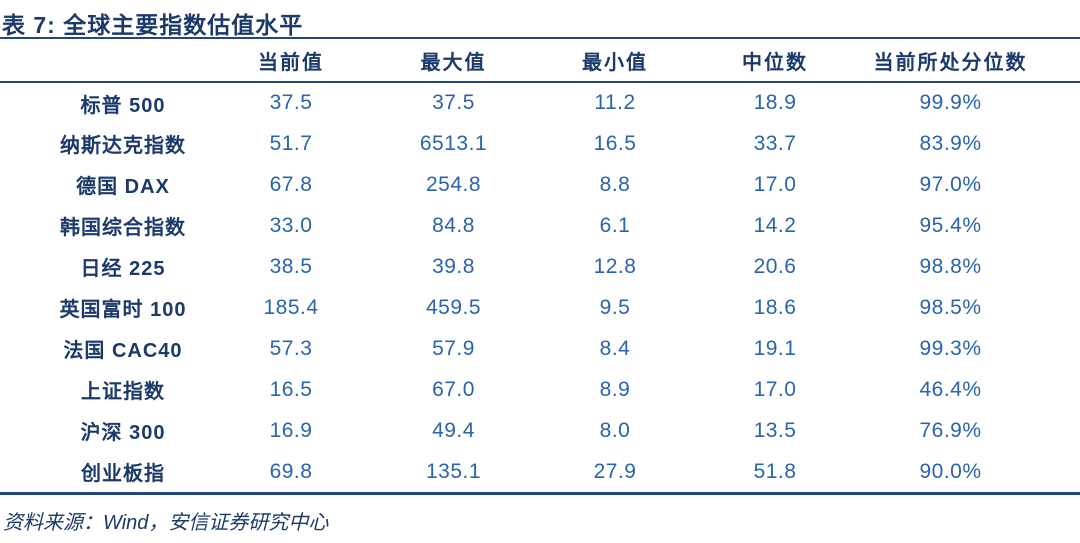 The image size is (1080, 543). What do you see at coordinates (950, 389) in the screenshot?
I see `percentile-cell: 46.4%` at bounding box center [950, 389].